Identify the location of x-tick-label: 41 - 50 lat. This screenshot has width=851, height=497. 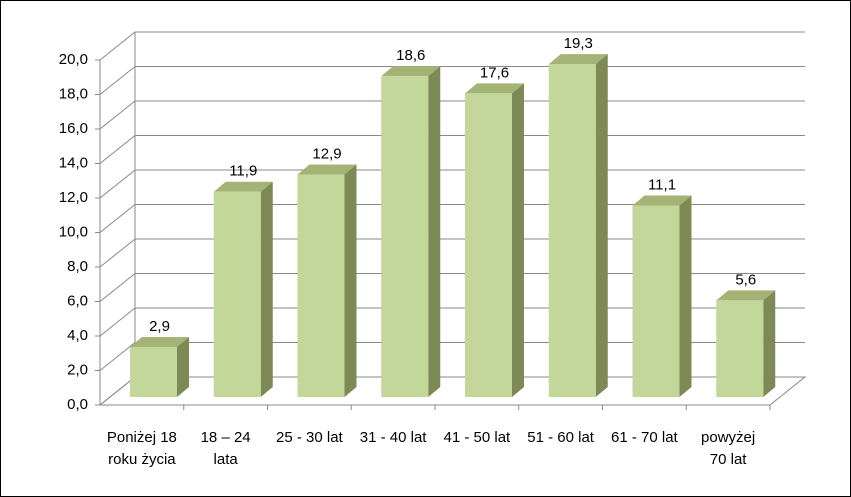
(477, 437).